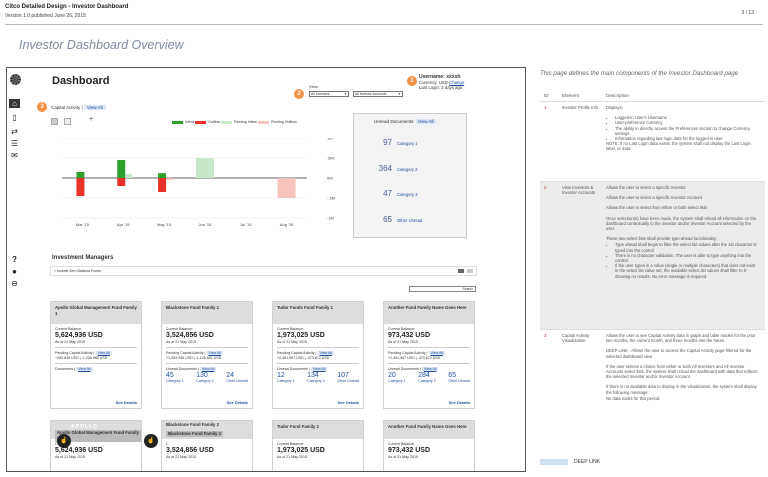 The width and height of the screenshot is (768, 477). What do you see at coordinates (15, 79) in the screenshot?
I see `logo-icon` at bounding box center [15, 79].